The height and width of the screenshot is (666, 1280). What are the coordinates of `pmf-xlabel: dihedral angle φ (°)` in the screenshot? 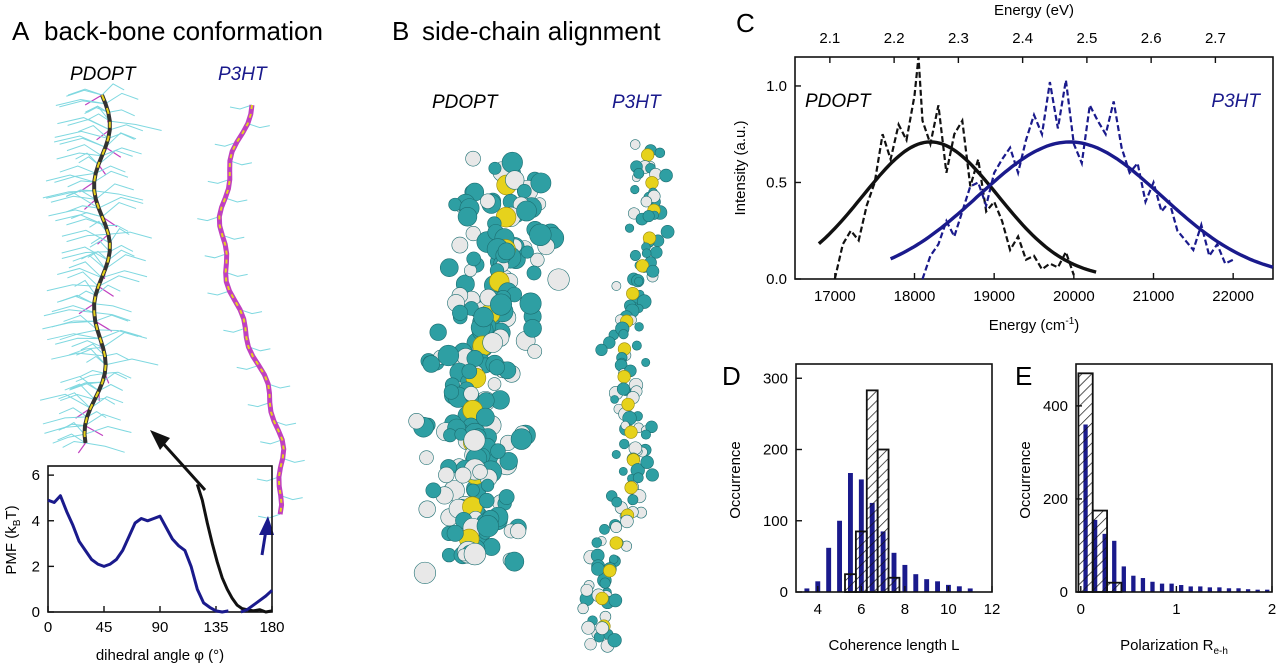 It's located at (160, 655).